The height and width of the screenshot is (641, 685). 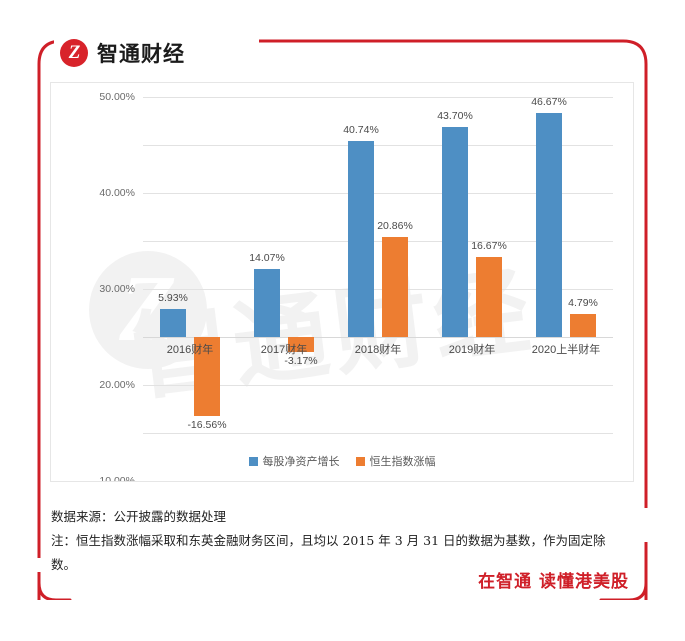 I want to click on legend-label: 每股净资产增长, so click(x=301, y=462).